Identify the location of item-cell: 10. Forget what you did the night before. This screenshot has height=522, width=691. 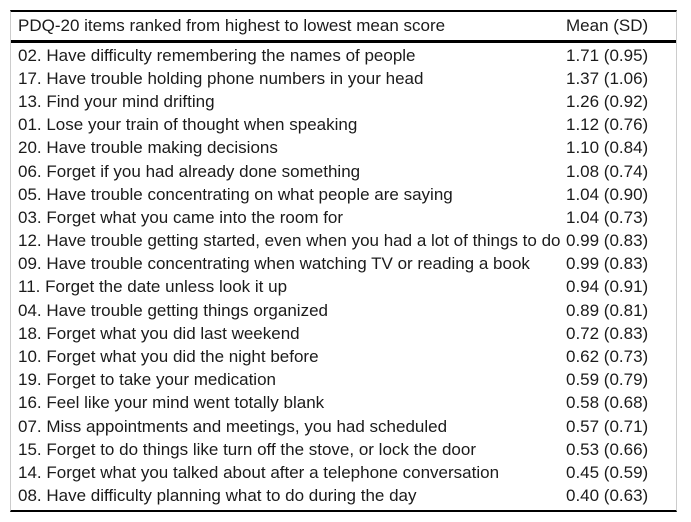
(168, 357).